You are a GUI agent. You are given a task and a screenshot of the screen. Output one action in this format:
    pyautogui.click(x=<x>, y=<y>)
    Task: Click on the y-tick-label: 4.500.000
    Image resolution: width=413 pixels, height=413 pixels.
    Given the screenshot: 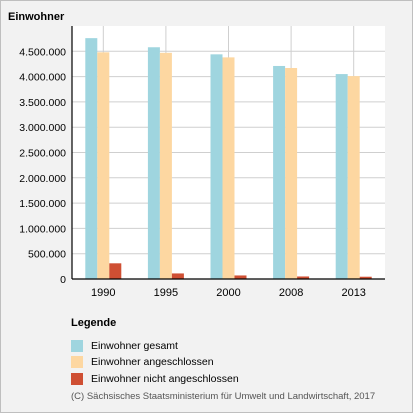 What is the action you would take?
    pyautogui.click(x=42, y=52)
    